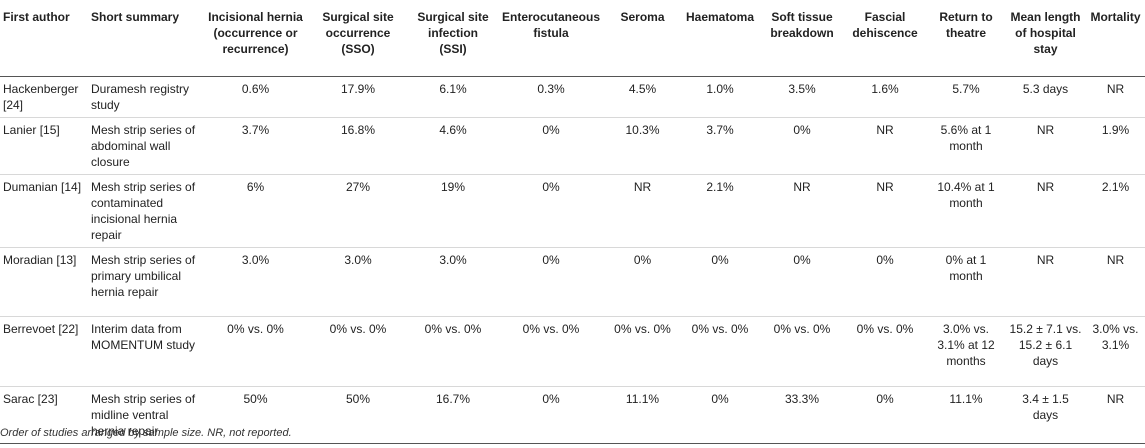 The image size is (1145, 448). Describe the element at coordinates (44, 351) in the screenshot. I see `author-cell: Berrevoet [22]` at that location.